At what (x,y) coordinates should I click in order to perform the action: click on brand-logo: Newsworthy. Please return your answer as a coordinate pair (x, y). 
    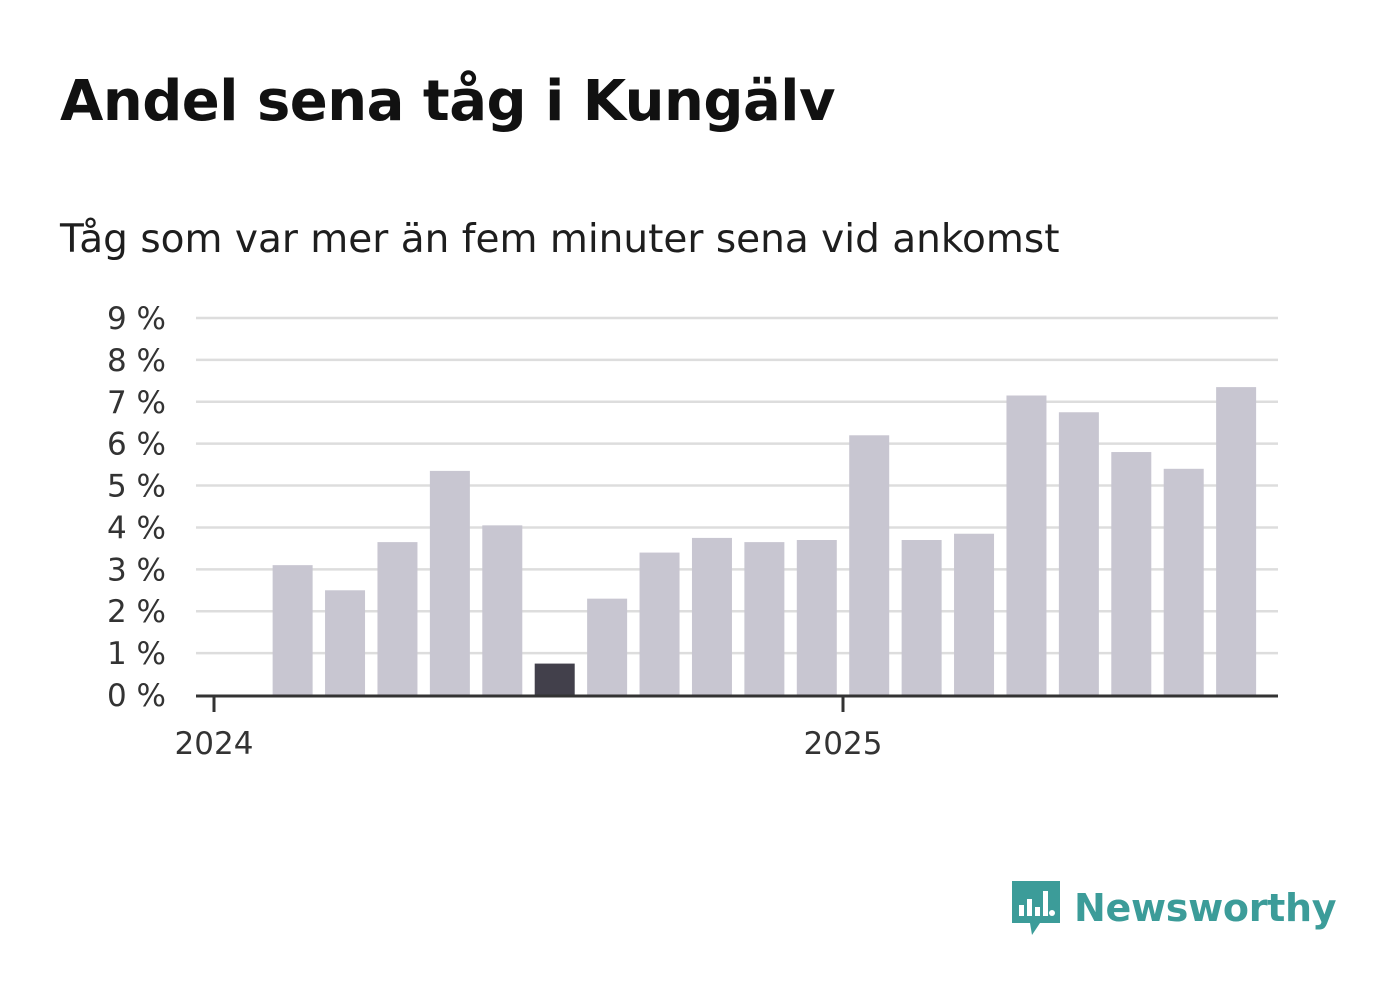
    Looking at the image, I should click on (1173, 908).